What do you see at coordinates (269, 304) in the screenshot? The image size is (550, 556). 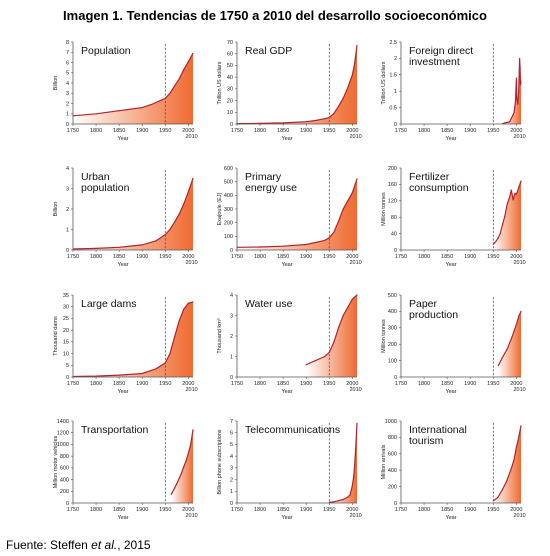 I see `panel-title: Water use` at bounding box center [269, 304].